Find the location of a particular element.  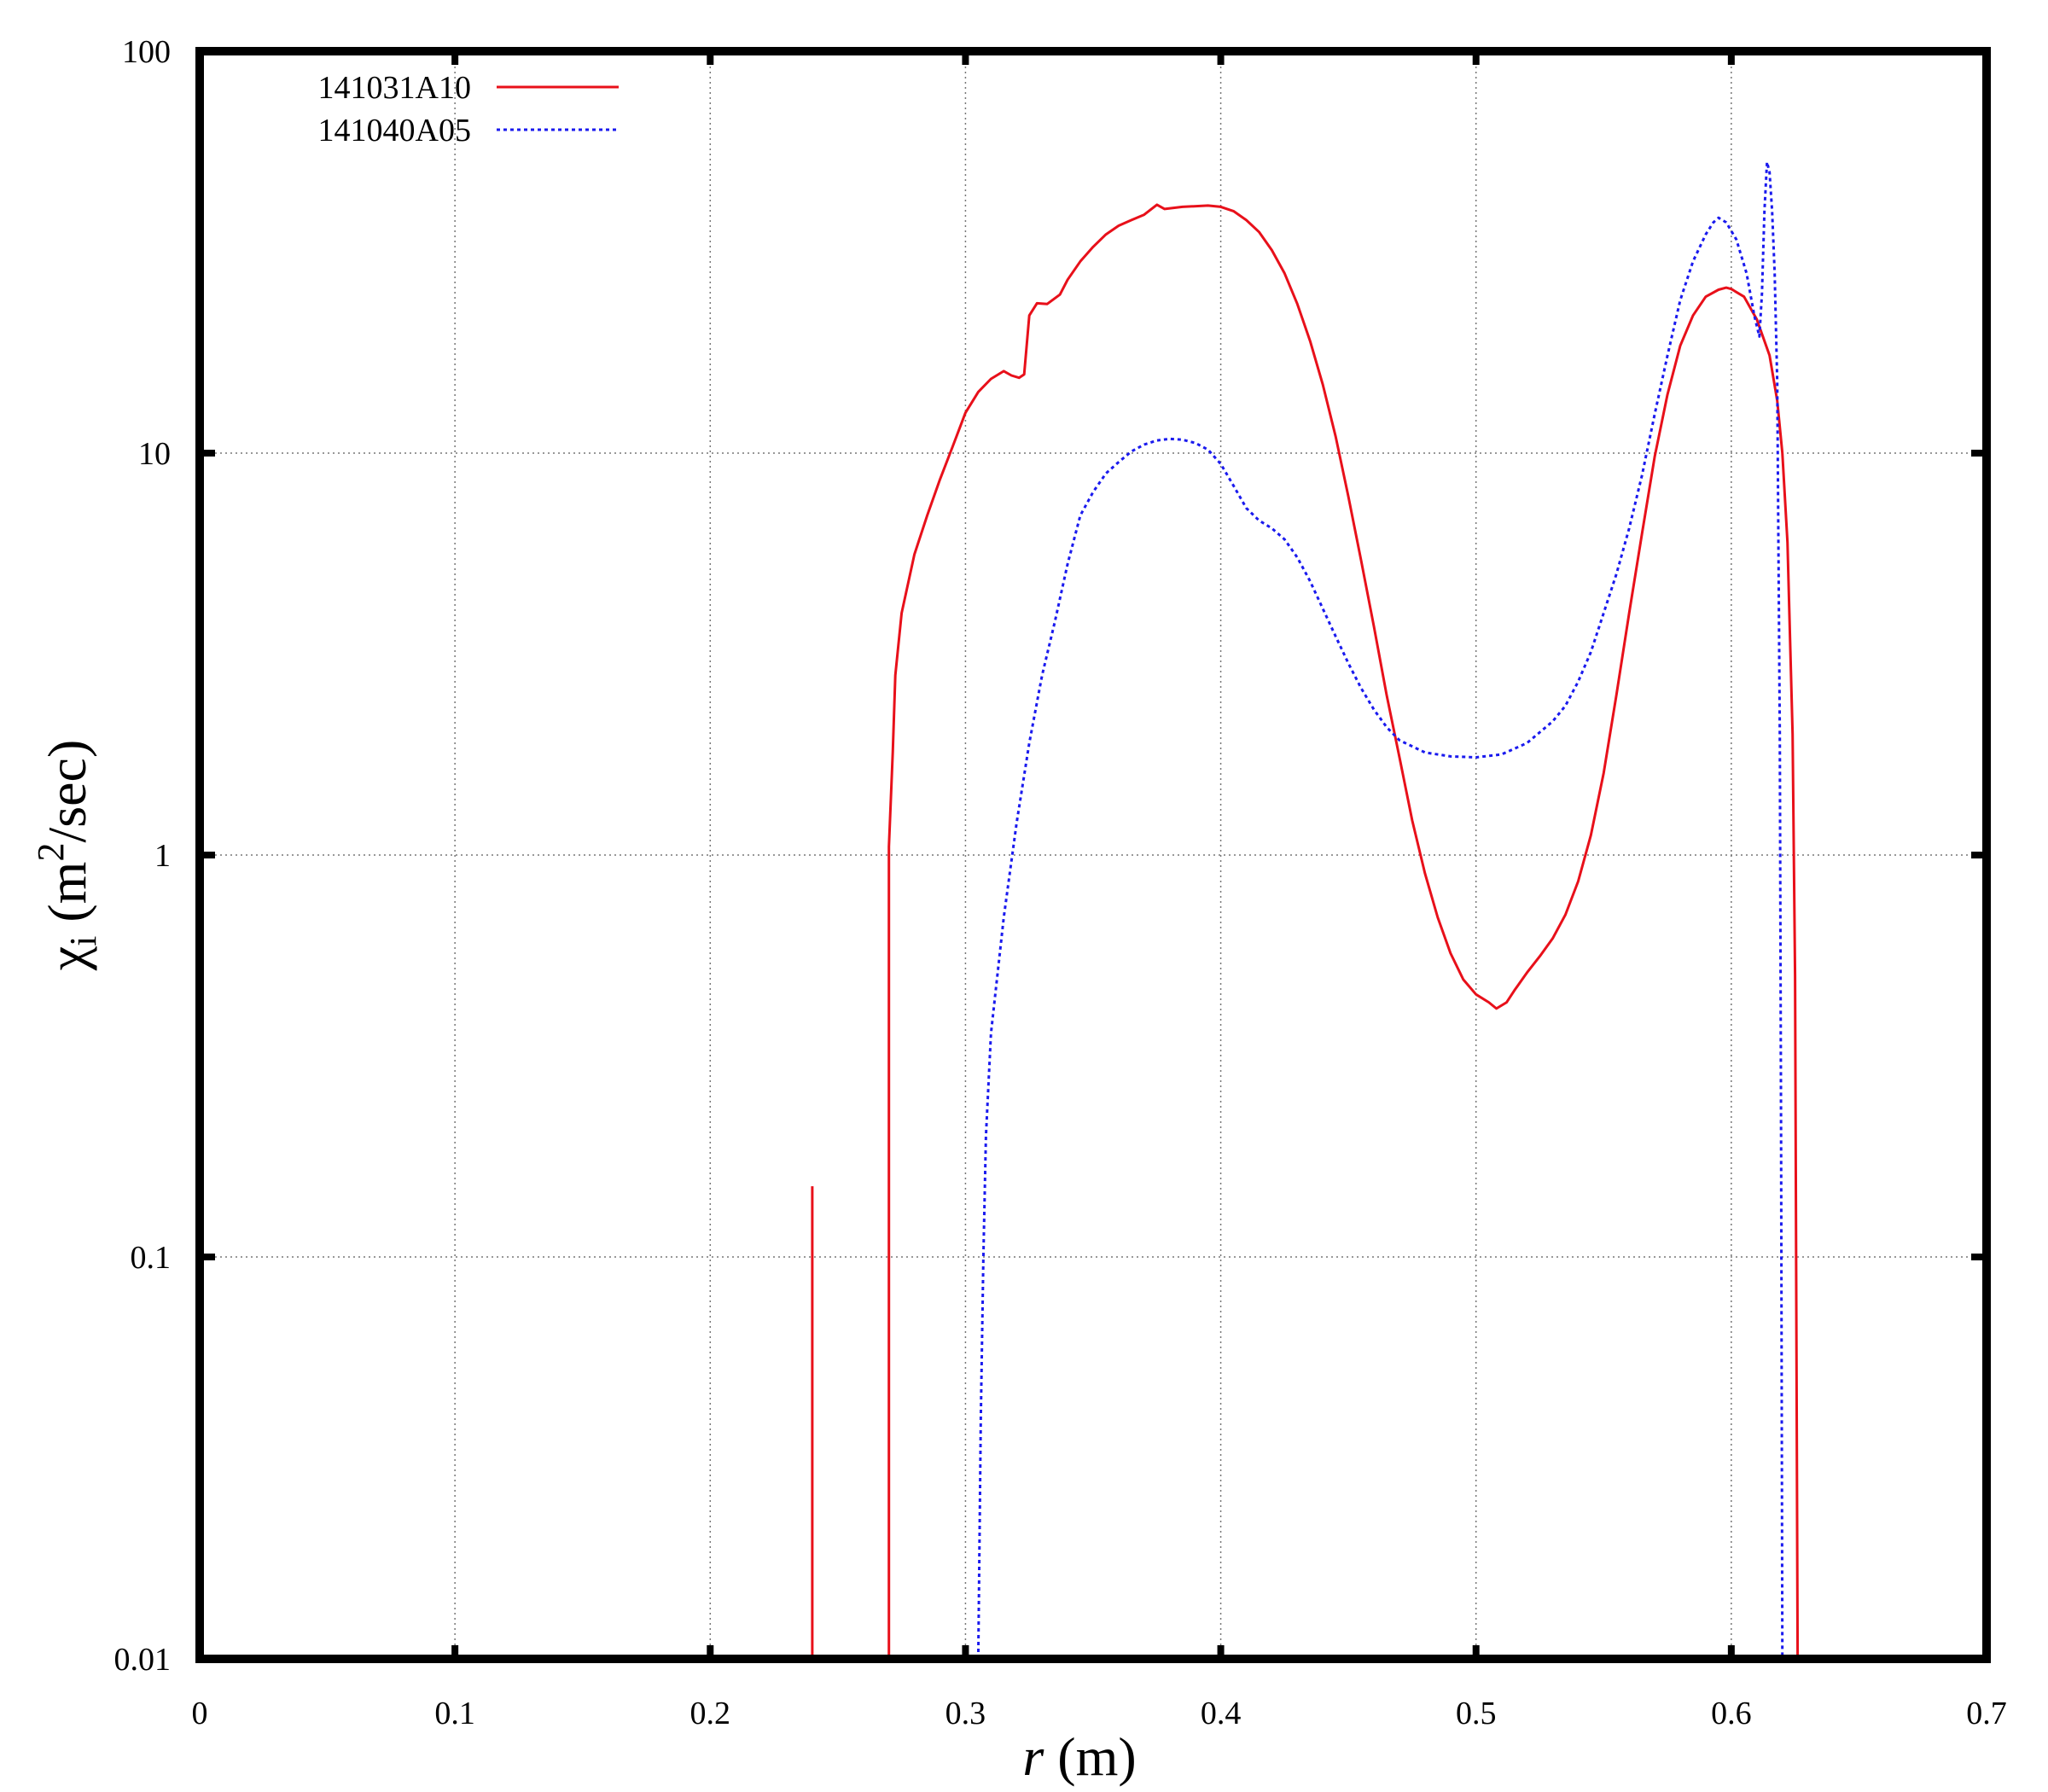

x-axis-unit: (m) is located at coordinates (1090, 1756).